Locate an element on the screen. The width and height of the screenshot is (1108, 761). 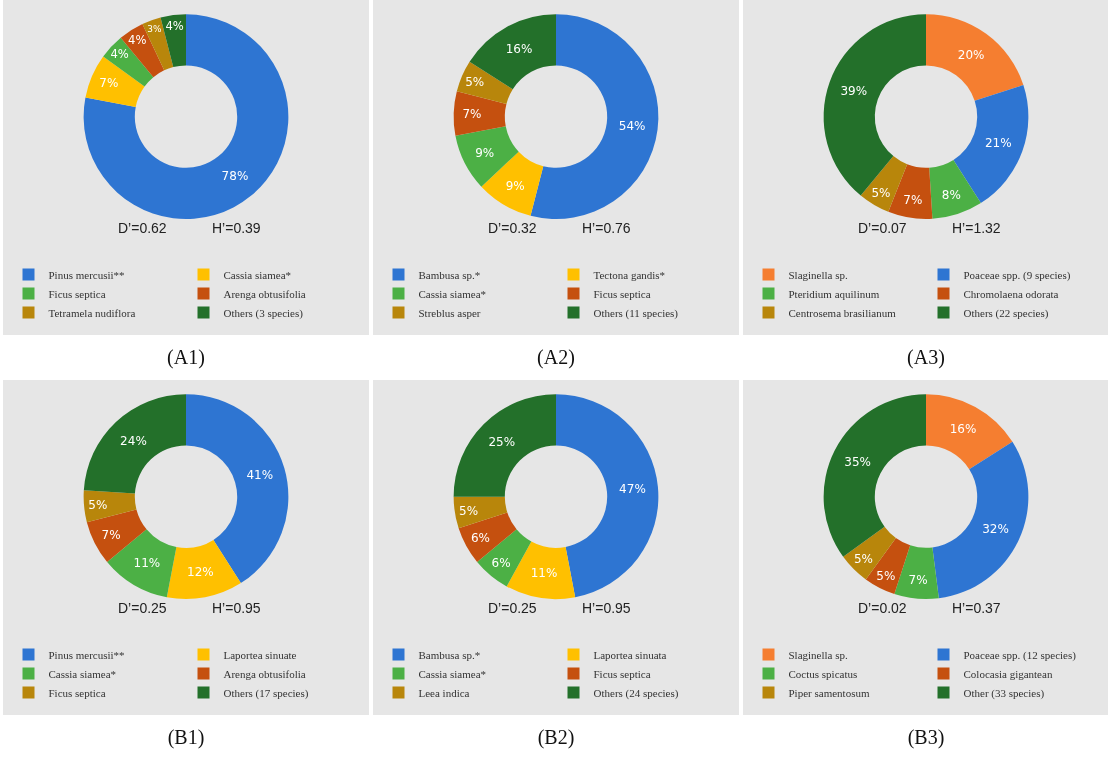
text: (A1) is located at coordinates (186, 358).